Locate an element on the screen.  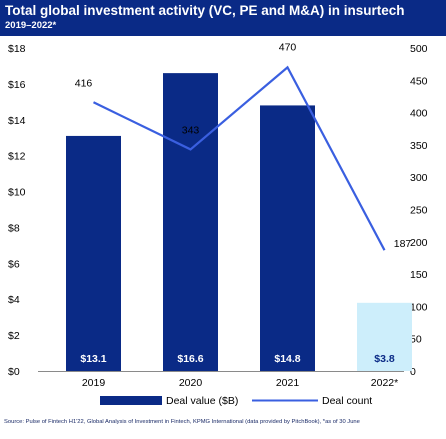
y-left-tick-label: $16 is located at coordinates (17, 85).